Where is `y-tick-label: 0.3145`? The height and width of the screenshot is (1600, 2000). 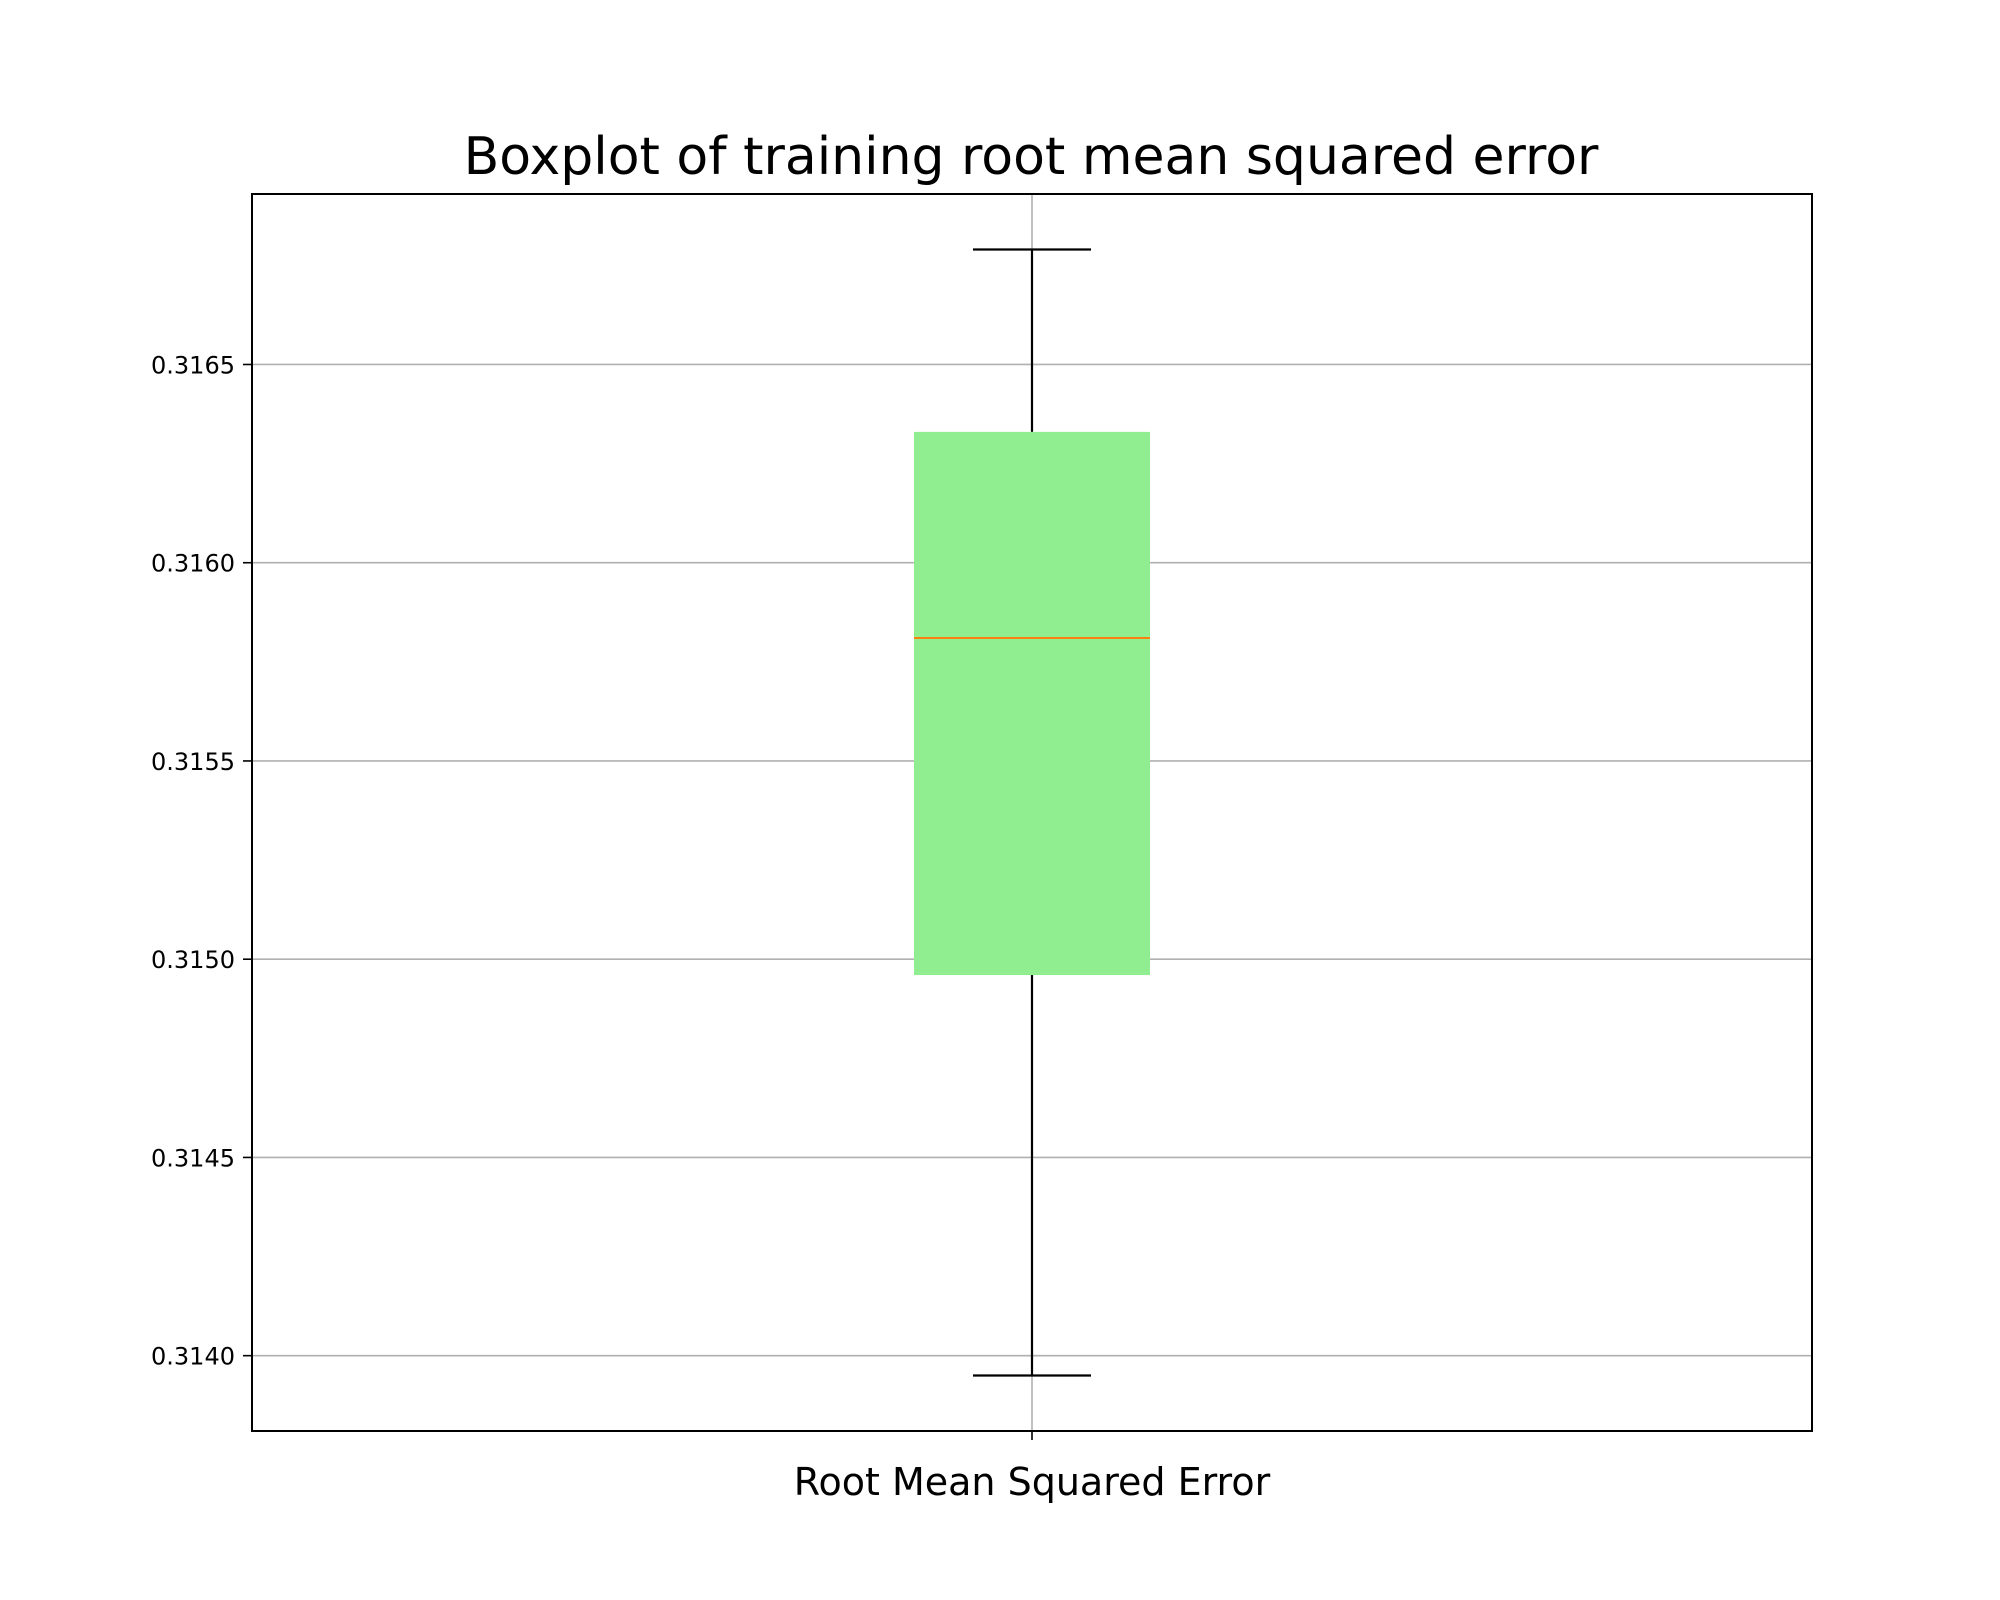 y-tick-label: 0.3145 is located at coordinates (193, 1158).